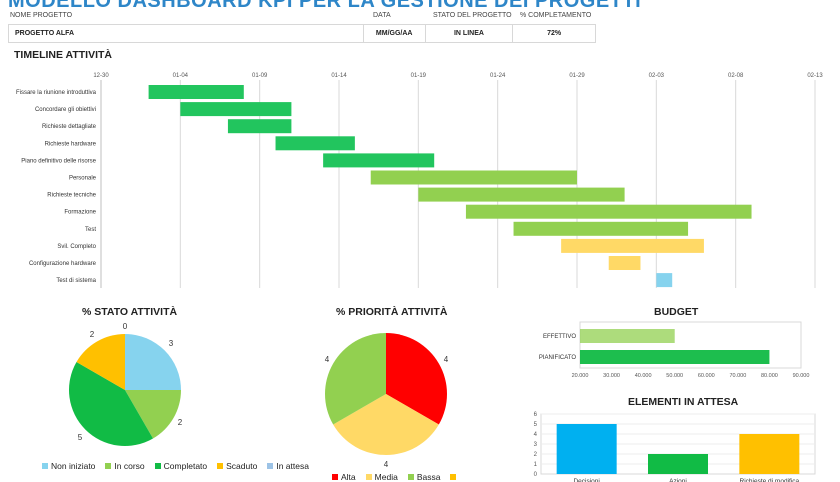  Describe the element at coordinates (71, 196) in the screenshot. I see `timeline-task-label: Richieste tecniche` at that location.